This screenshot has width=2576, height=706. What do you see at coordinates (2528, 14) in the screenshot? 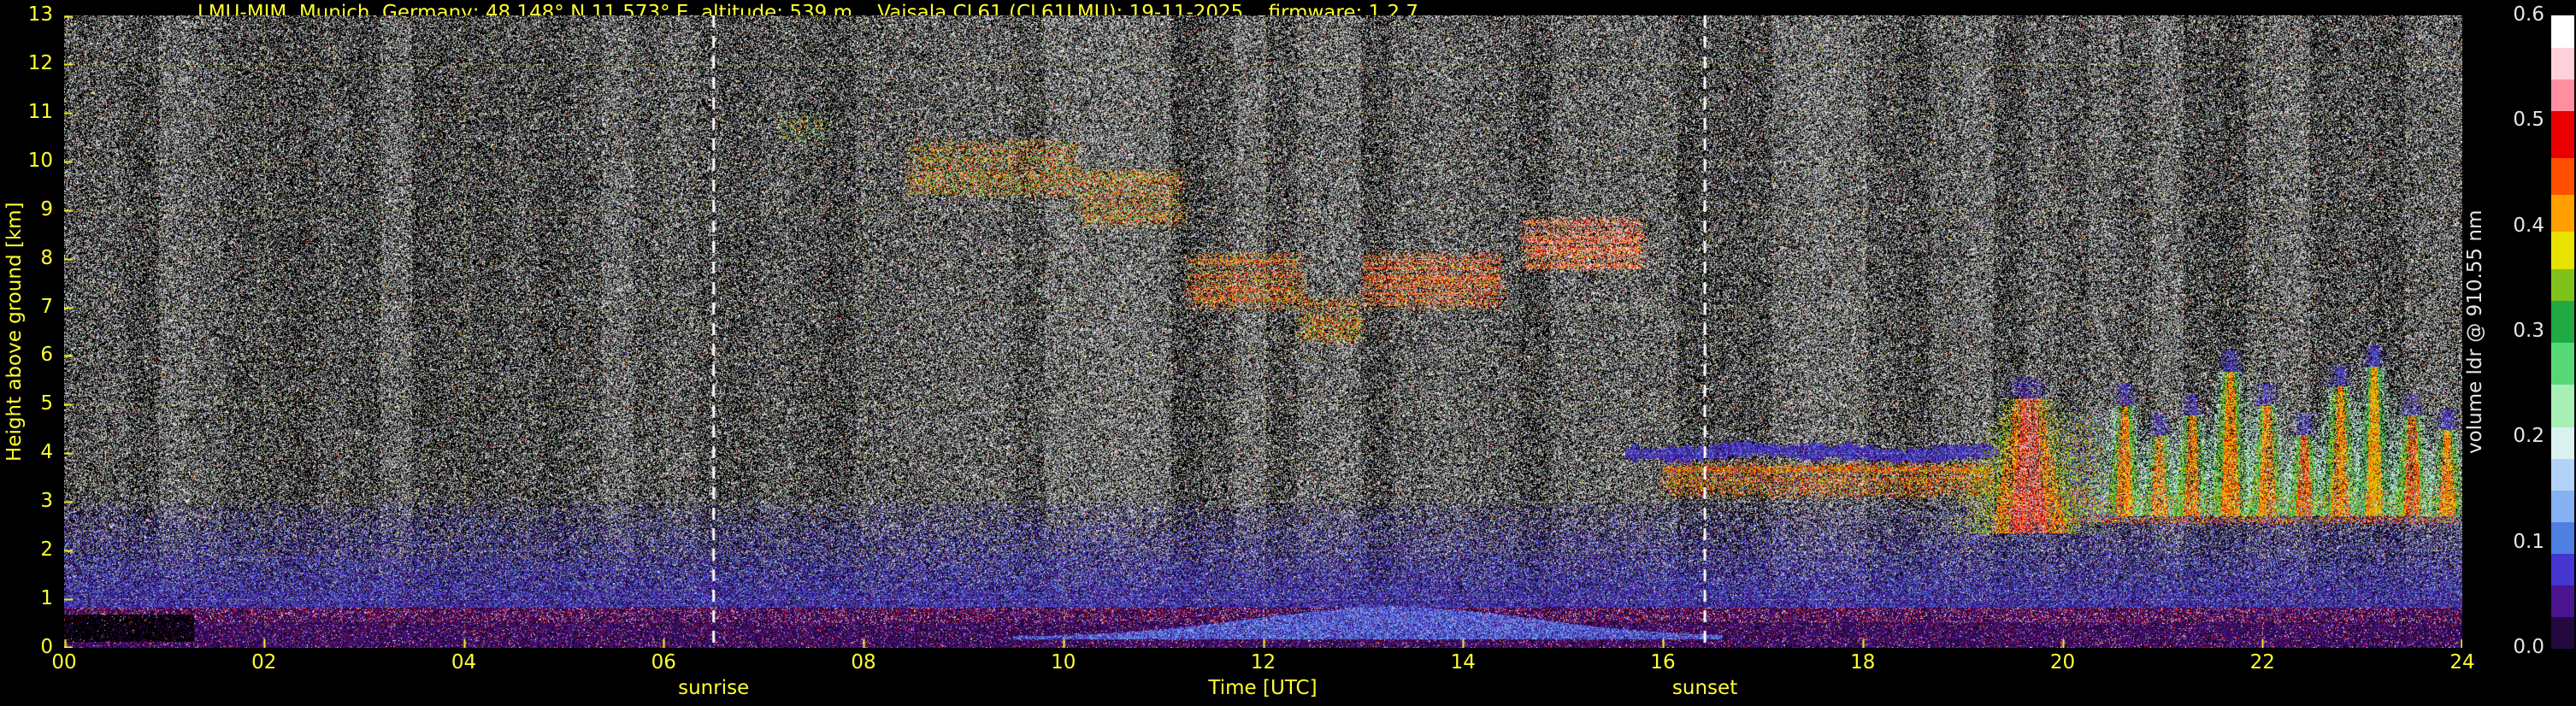
I see `colorbar-tick-label: 0.6` at bounding box center [2528, 14].